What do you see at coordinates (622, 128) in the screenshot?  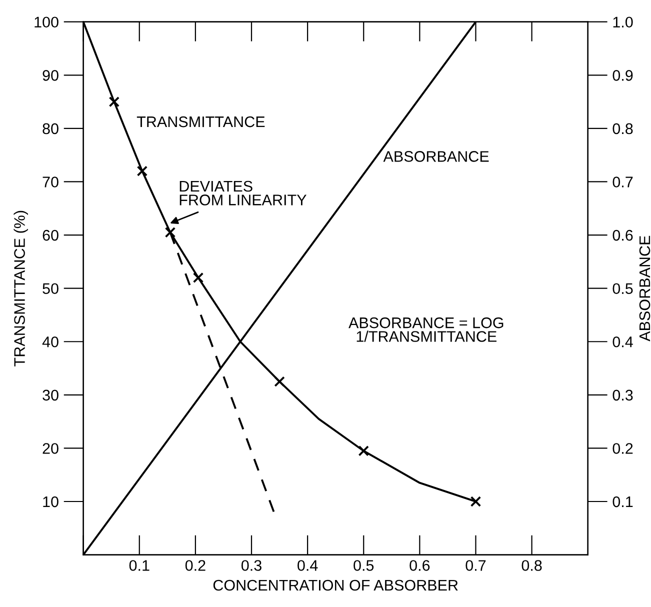 I see `y2-tick-label: 0.8` at bounding box center [622, 128].